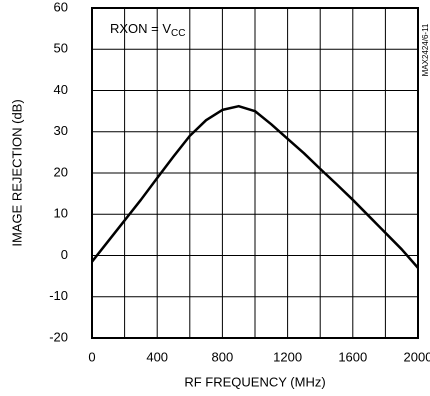 This screenshot has width=430, height=396. What do you see at coordinates (58, 295) in the screenshot?
I see `y-tick-label: -10` at bounding box center [58, 295].